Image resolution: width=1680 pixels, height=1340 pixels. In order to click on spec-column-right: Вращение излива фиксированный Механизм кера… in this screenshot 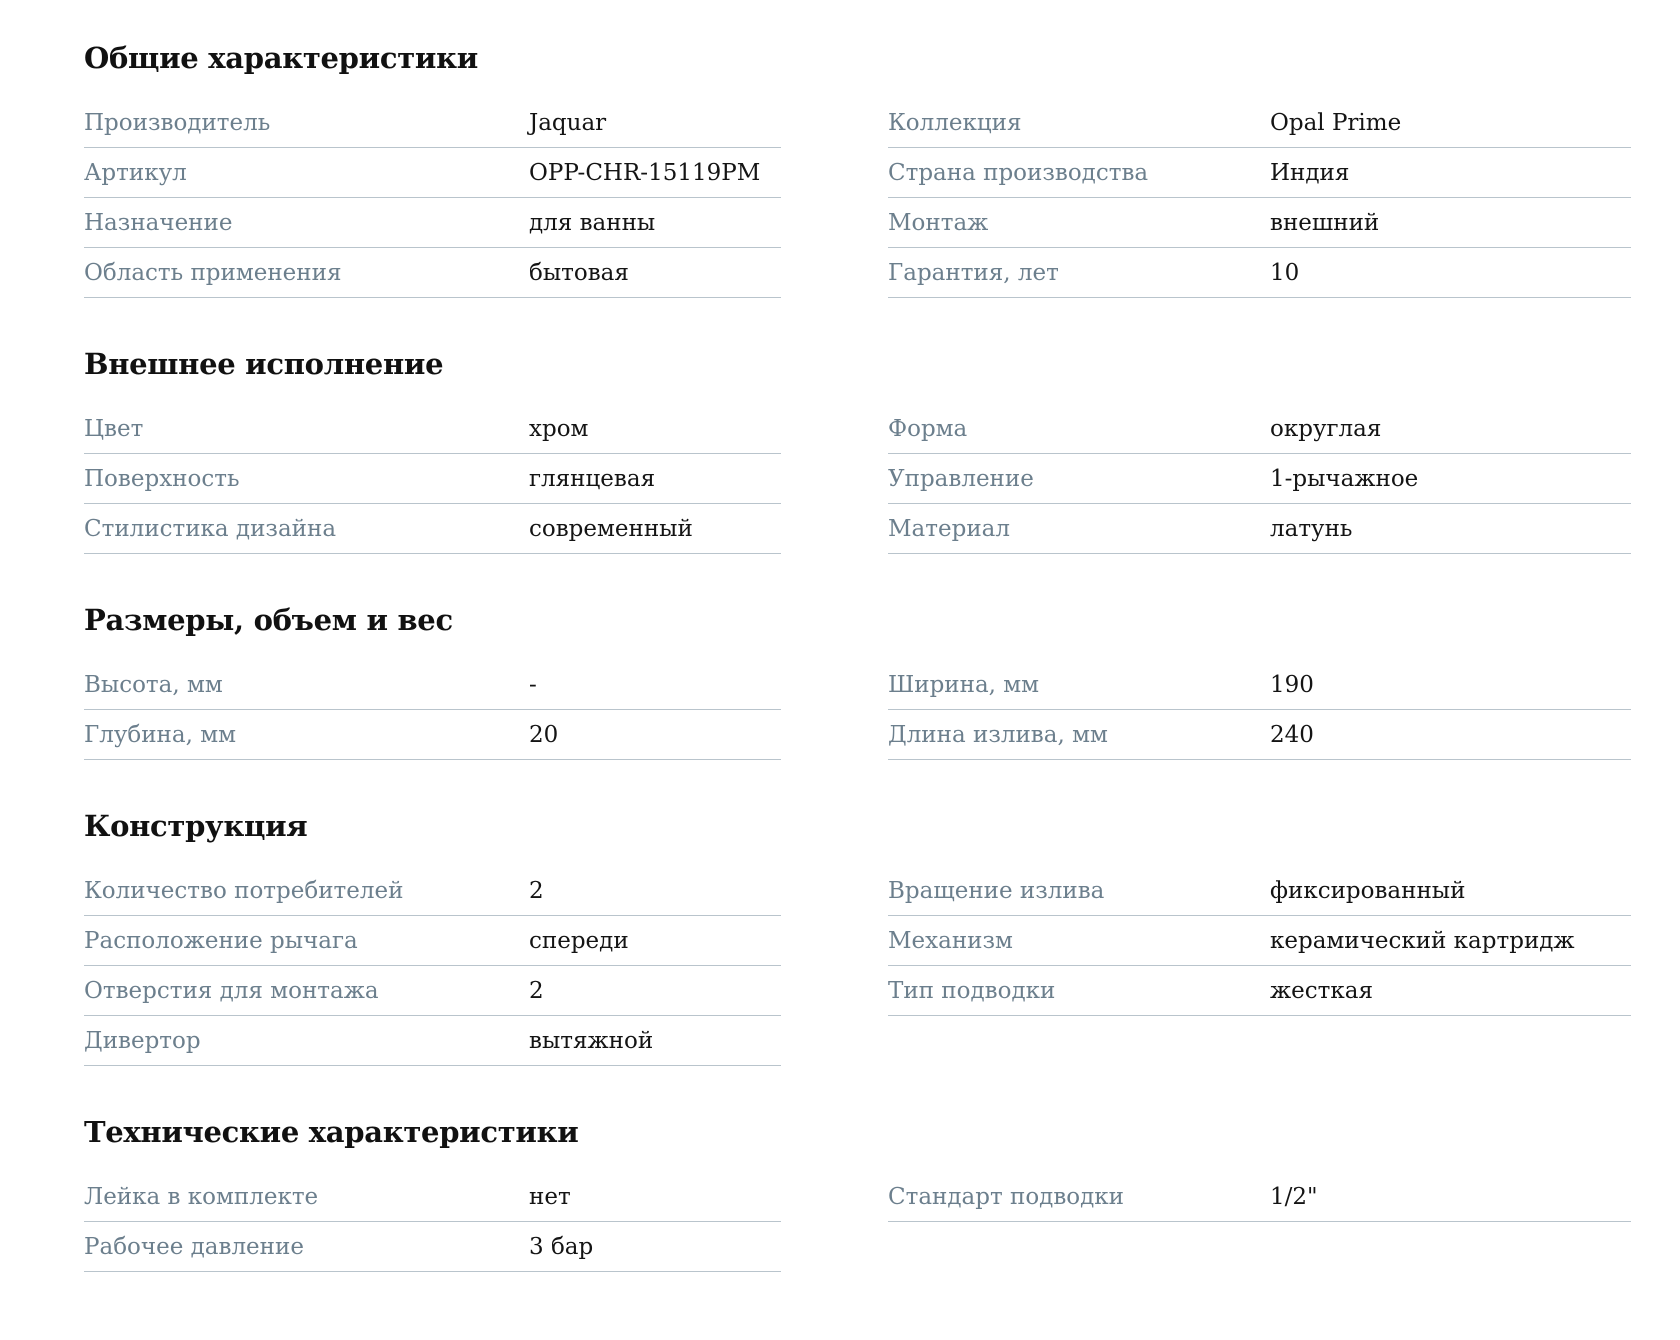, I will do `click(1259, 941)`.